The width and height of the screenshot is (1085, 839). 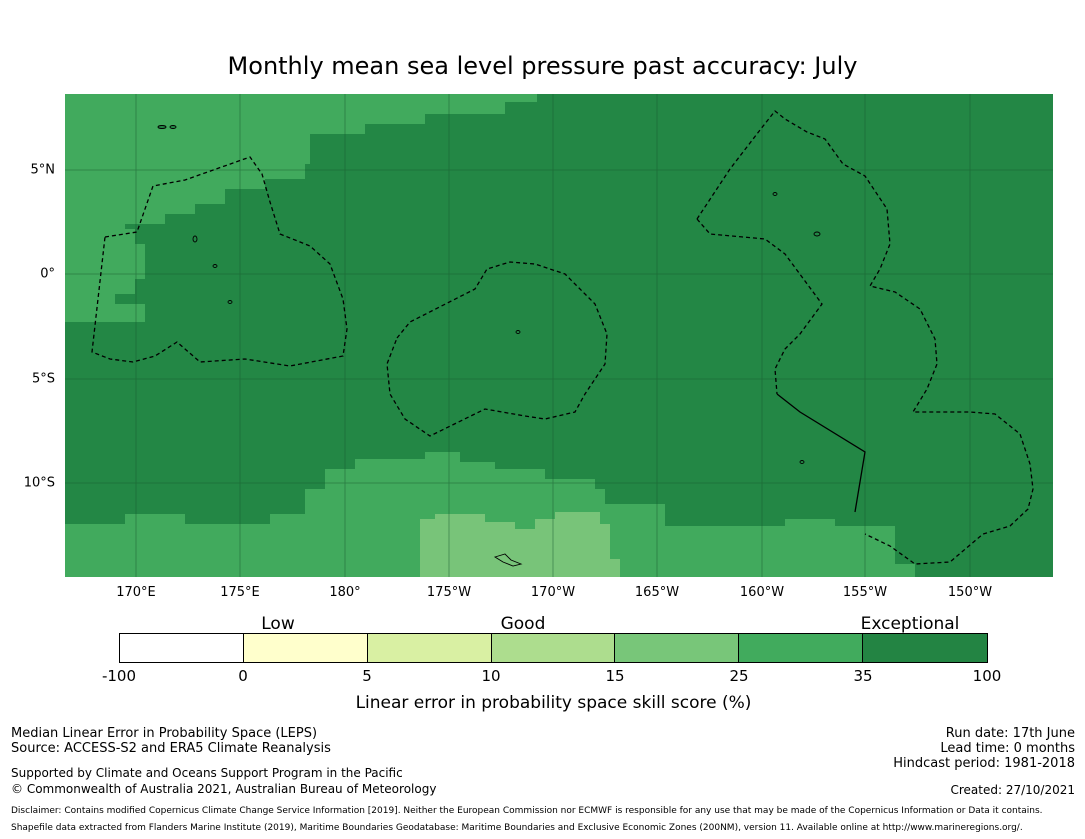 What do you see at coordinates (739, 676) in the screenshot?
I see `colorbar-tick: 25` at bounding box center [739, 676].